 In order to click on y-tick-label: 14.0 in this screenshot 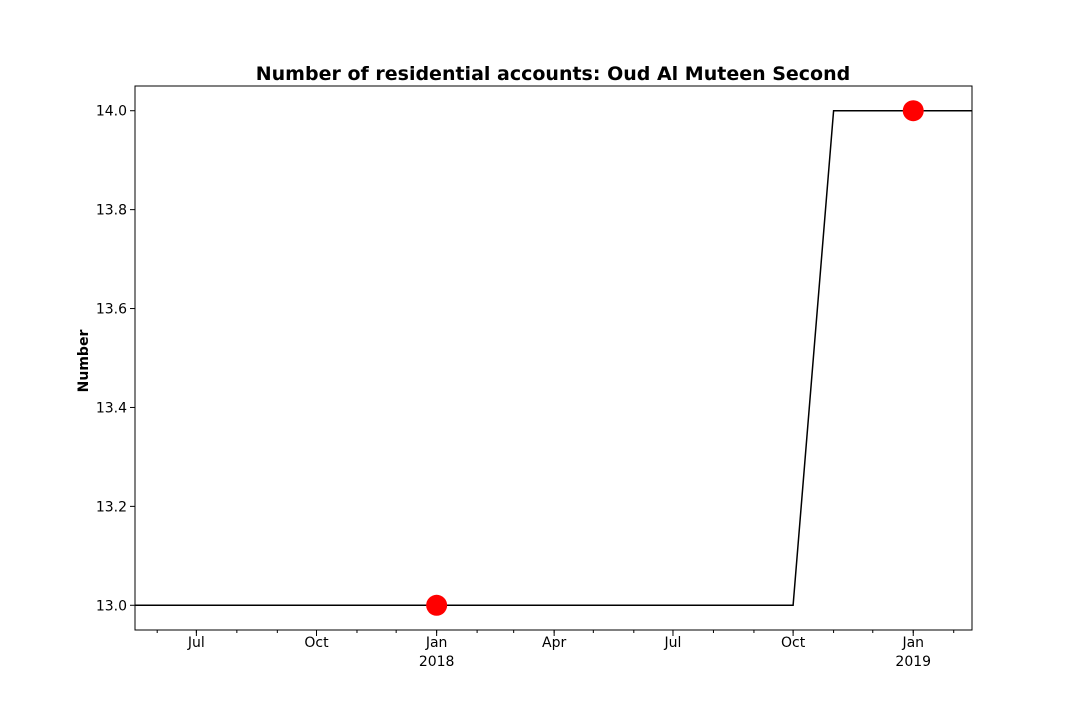, I will do `click(111, 112)`.